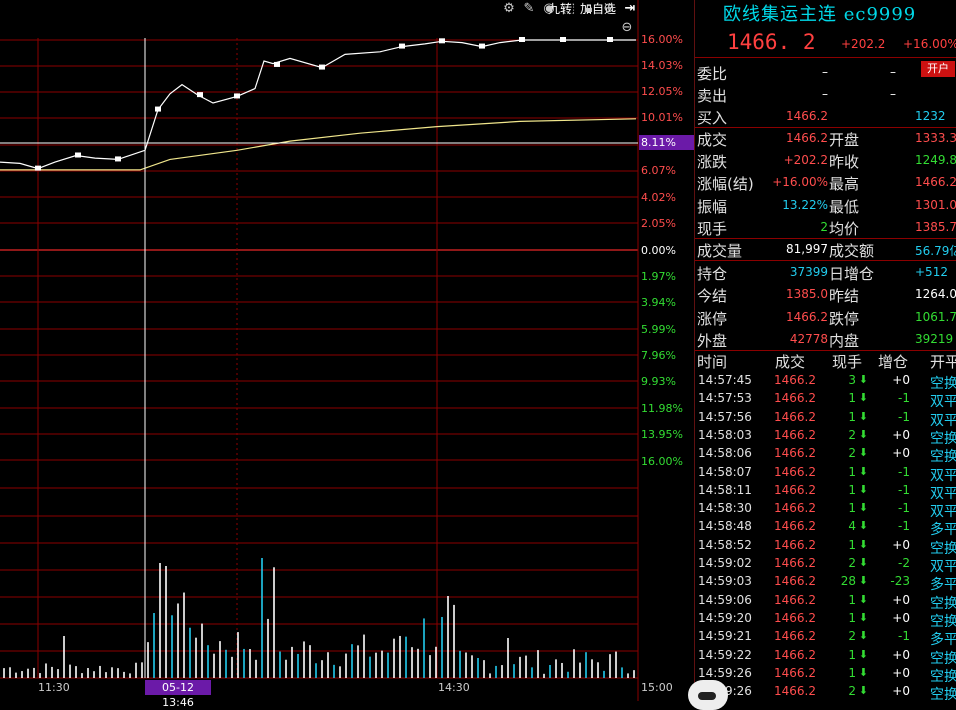  Describe the element at coordinates (930, 116) in the screenshot. I see `quote-value: 1232` at that location.